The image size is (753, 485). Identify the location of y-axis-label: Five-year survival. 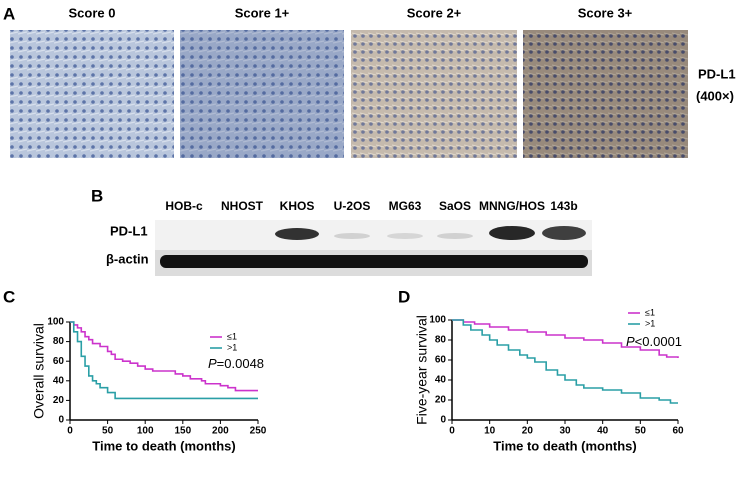
(422, 370).